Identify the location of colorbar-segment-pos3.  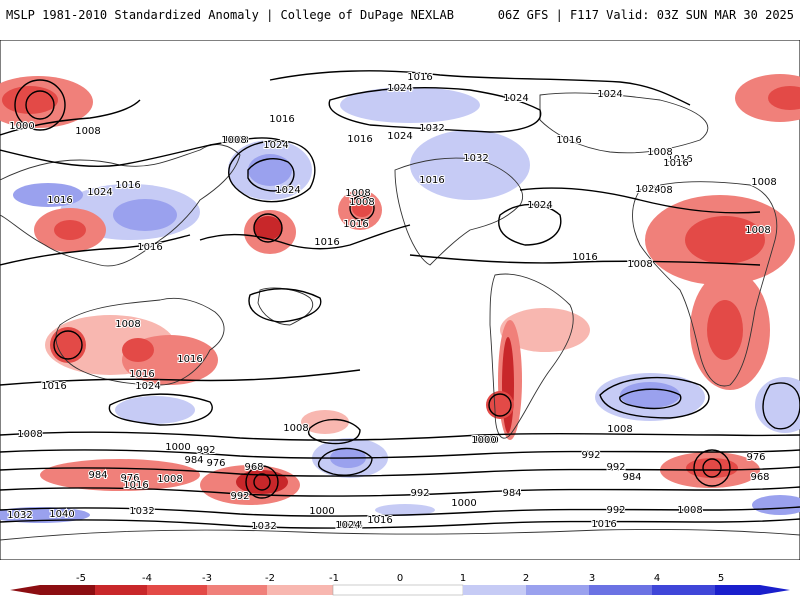
(620, 590).